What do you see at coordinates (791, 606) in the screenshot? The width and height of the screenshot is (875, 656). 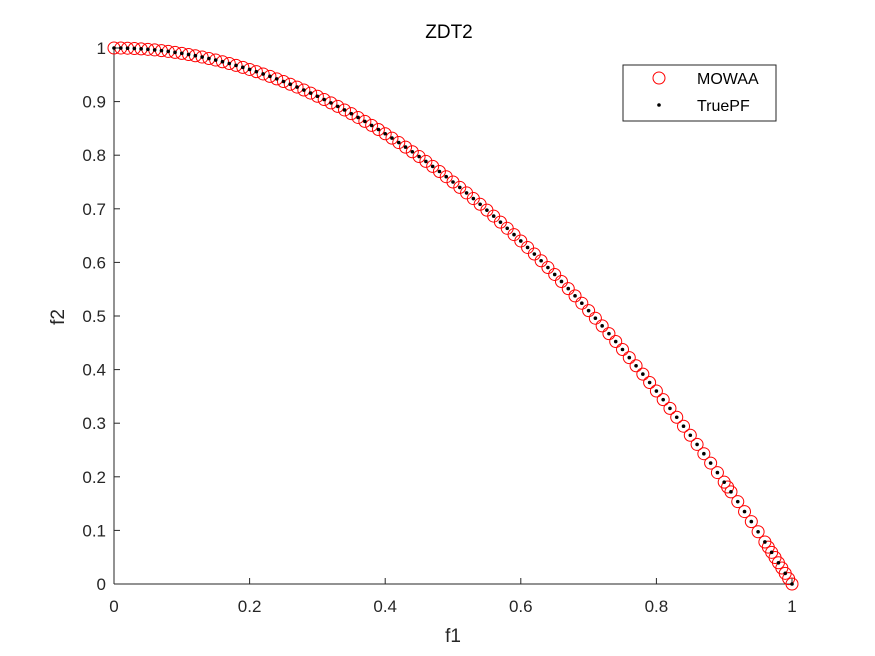 I see `x-tick-label: 1` at bounding box center [791, 606].